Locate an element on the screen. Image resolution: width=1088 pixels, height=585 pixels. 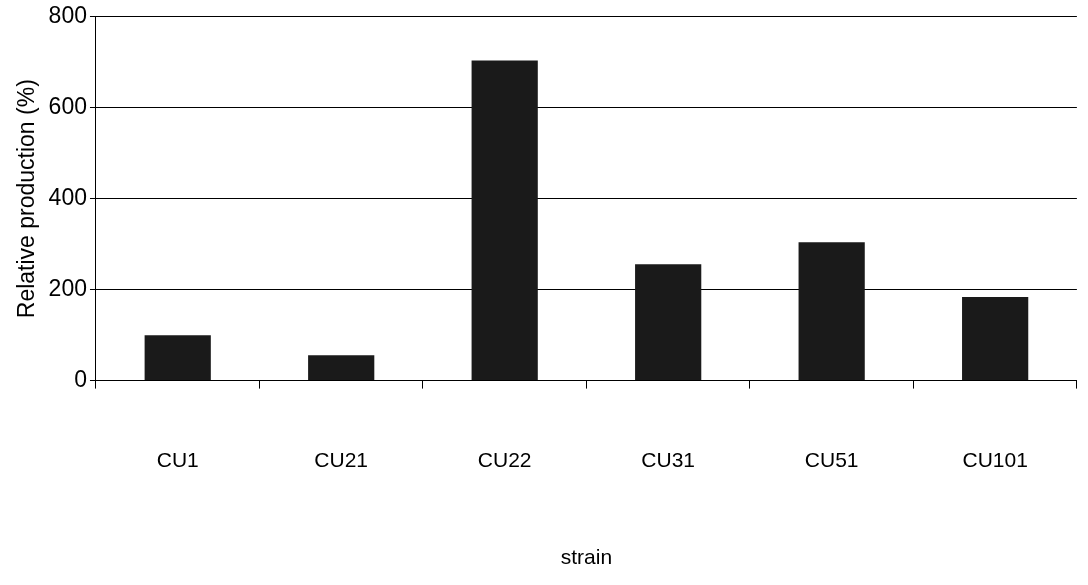
y-tick-label: 400 is located at coordinates (67, 197).